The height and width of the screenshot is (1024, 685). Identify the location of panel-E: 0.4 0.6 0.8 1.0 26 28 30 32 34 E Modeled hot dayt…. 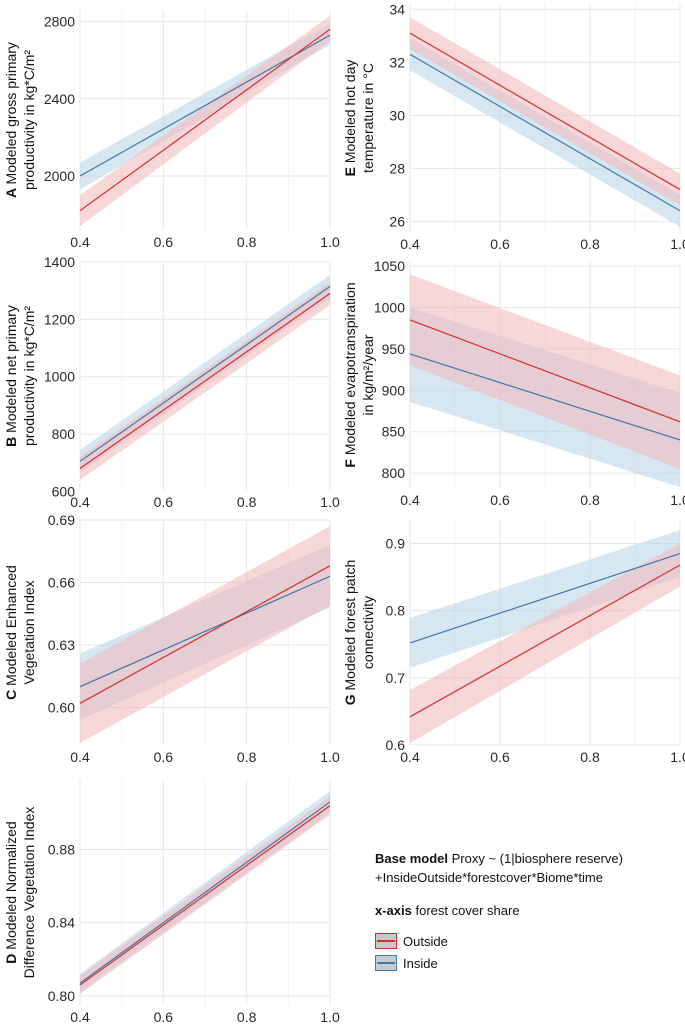
(513, 126).